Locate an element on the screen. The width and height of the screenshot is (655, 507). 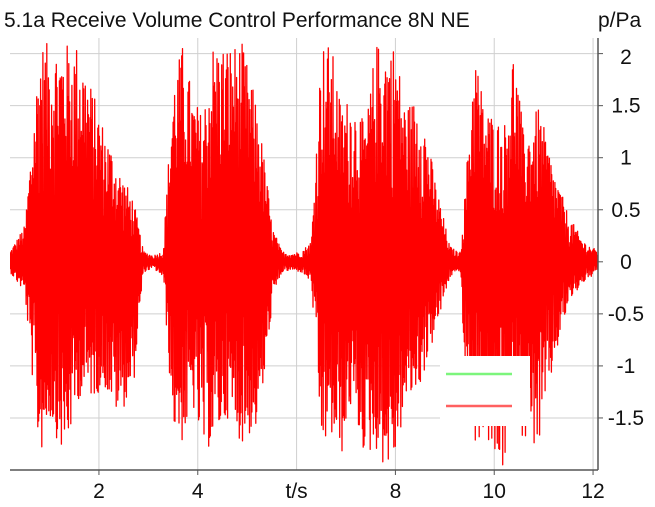
x-axis-ticks: 2 4 8 10 12 t/s is located at coordinates (349, 491).